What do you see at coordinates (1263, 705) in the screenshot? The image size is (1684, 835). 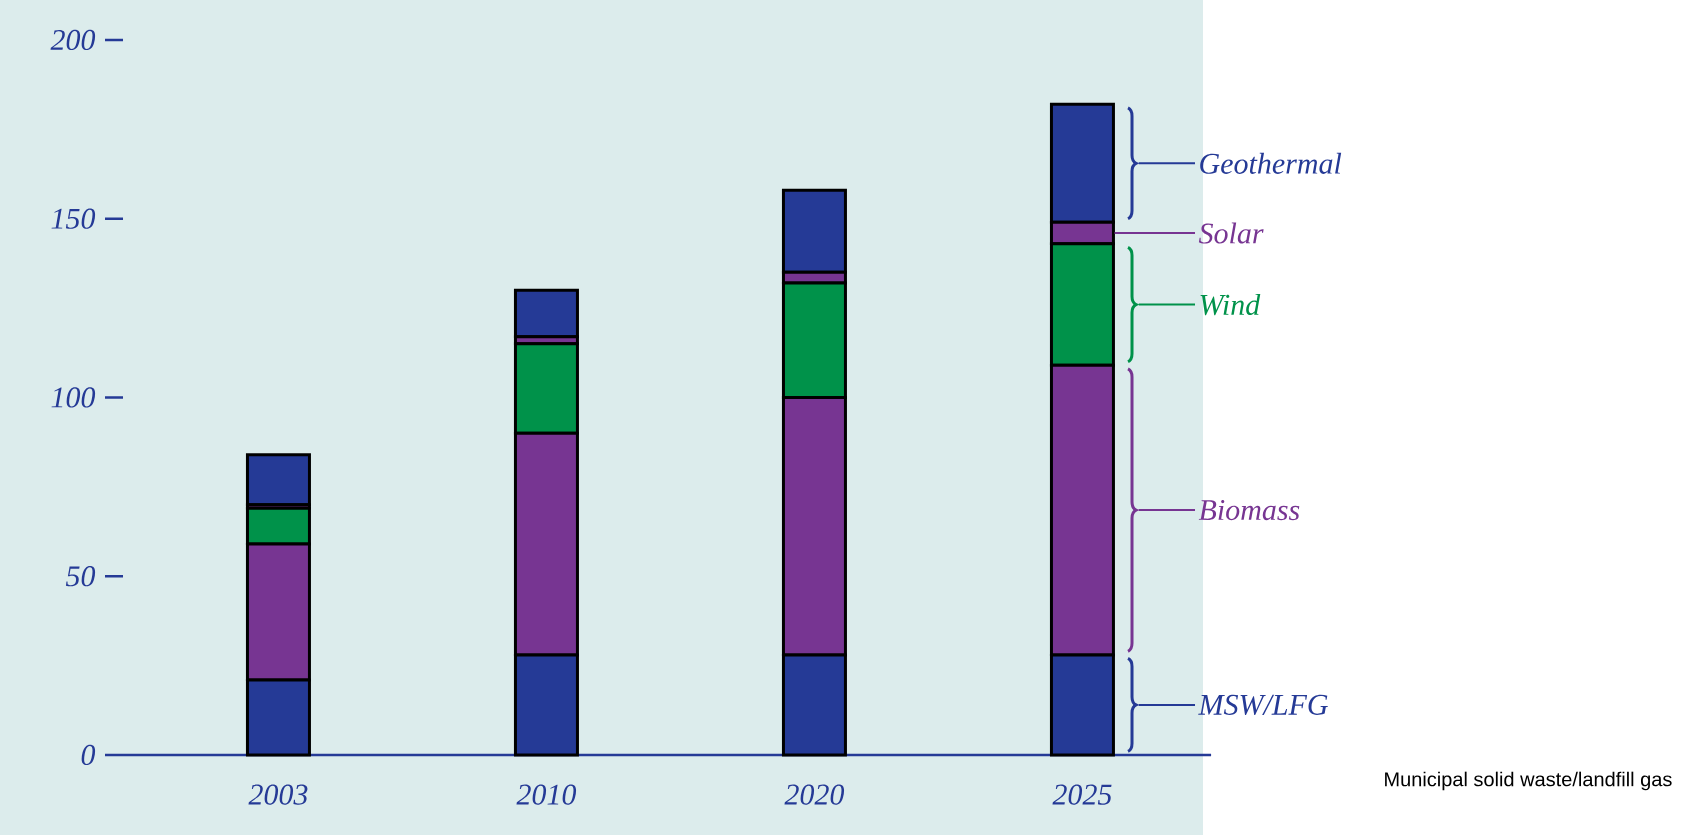 I see `legend-label: MSW/LFG` at bounding box center [1263, 705].